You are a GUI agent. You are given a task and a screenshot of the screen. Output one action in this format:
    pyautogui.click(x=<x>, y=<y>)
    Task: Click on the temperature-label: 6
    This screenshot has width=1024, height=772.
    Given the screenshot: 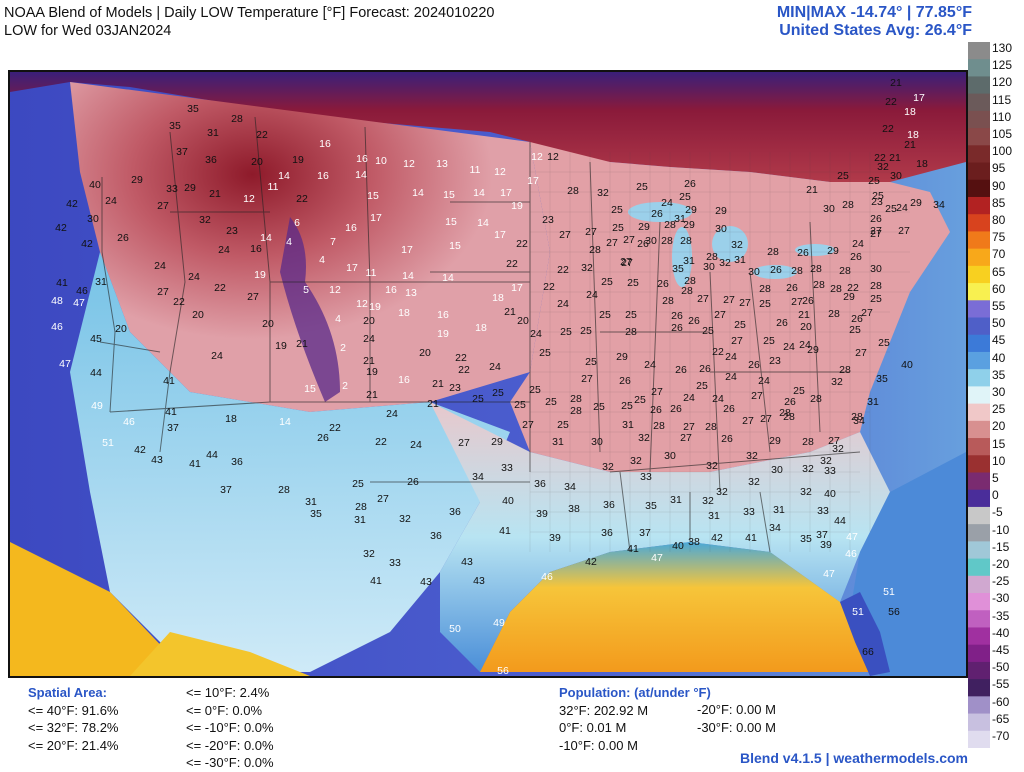 What is the action you would take?
    pyautogui.click(x=297, y=223)
    